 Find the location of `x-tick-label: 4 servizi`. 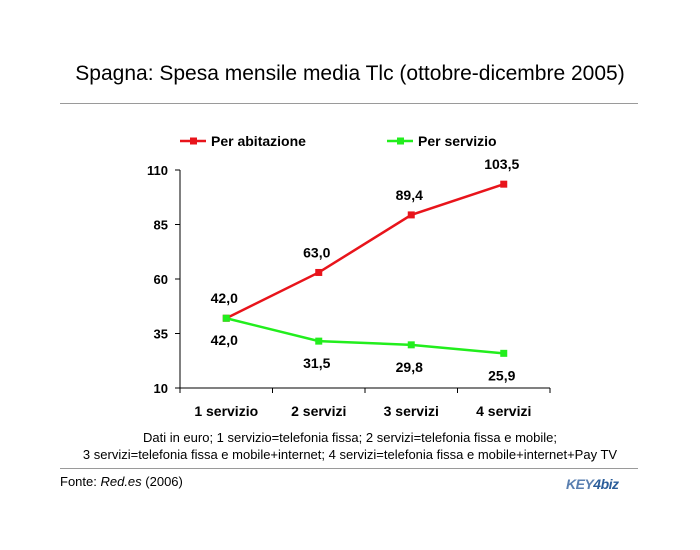

x-tick-label: 4 servizi is located at coordinates (503, 411).